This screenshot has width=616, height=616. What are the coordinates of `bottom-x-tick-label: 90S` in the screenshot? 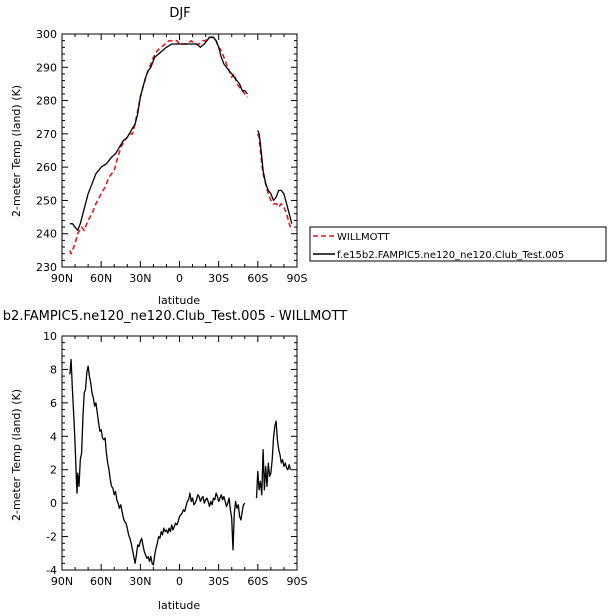 It's located at (297, 581).